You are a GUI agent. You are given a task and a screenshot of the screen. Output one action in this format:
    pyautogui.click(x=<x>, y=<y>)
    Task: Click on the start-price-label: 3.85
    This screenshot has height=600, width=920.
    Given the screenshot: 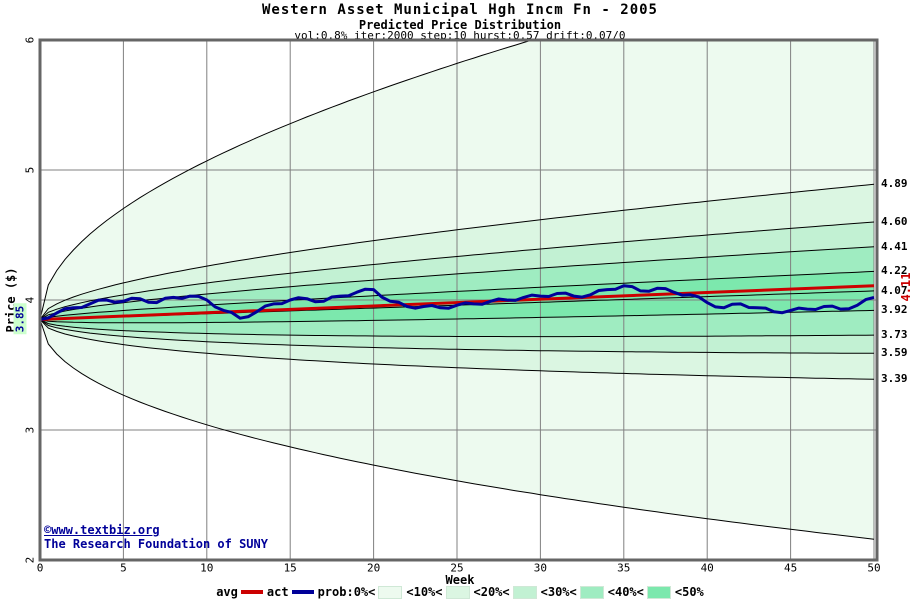 What is the action you would take?
    pyautogui.click(x=20, y=319)
    